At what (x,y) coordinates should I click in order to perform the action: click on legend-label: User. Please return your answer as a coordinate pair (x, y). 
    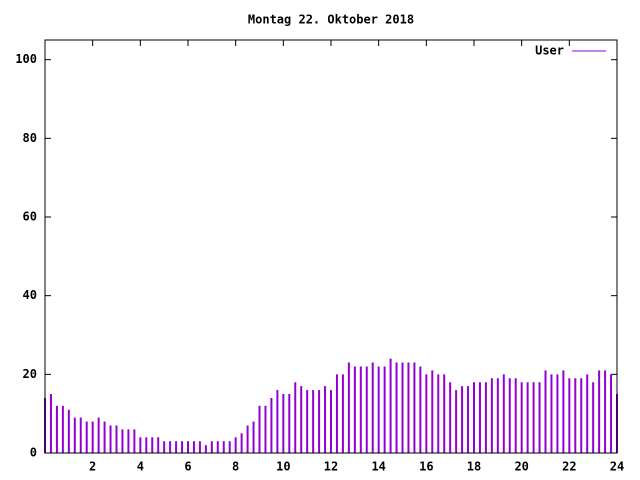
    Looking at the image, I should click on (549, 51).